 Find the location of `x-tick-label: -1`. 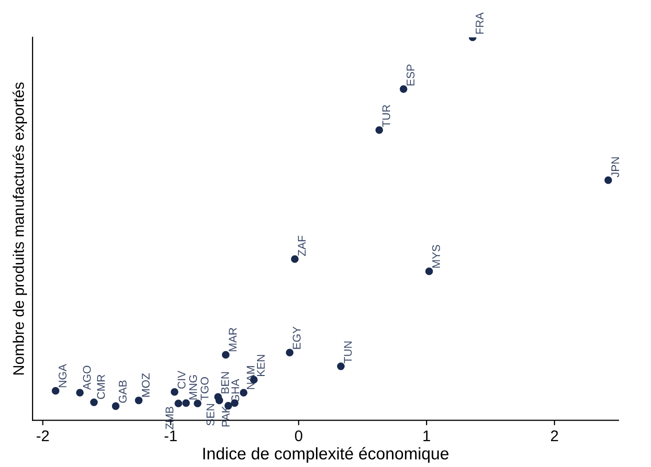

x-tick-label: -1 is located at coordinates (170, 436).